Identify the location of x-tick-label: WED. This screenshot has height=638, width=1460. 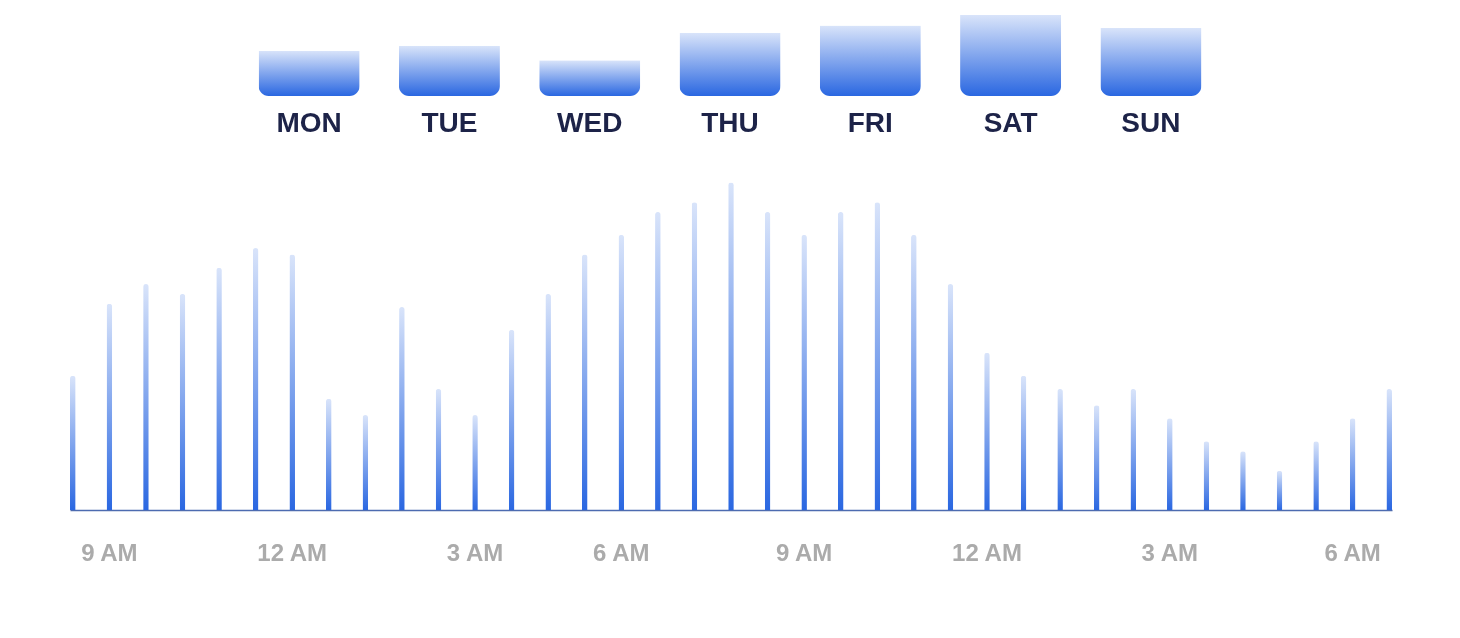
(590, 122).